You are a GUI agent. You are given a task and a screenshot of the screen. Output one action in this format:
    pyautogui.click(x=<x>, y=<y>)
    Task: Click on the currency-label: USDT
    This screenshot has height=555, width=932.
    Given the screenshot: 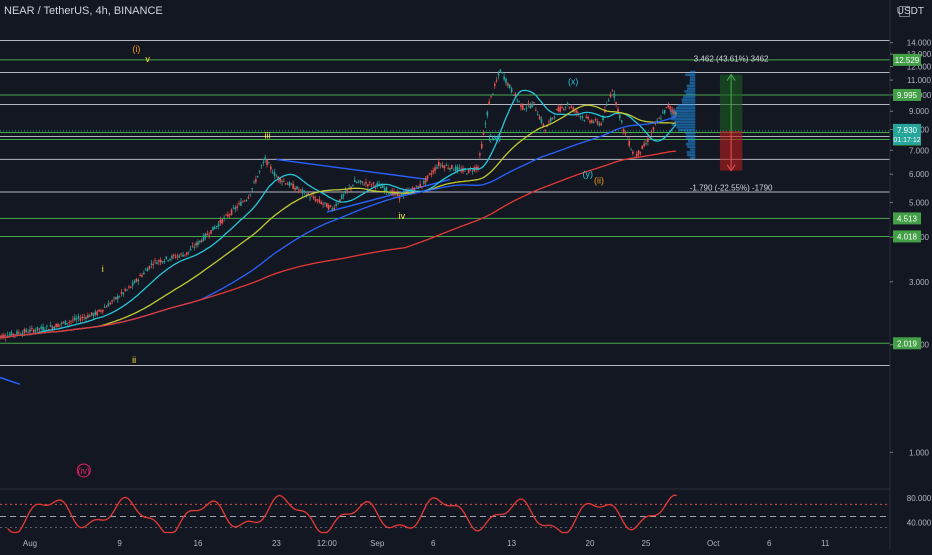 What is the action you would take?
    pyautogui.click(x=910, y=11)
    